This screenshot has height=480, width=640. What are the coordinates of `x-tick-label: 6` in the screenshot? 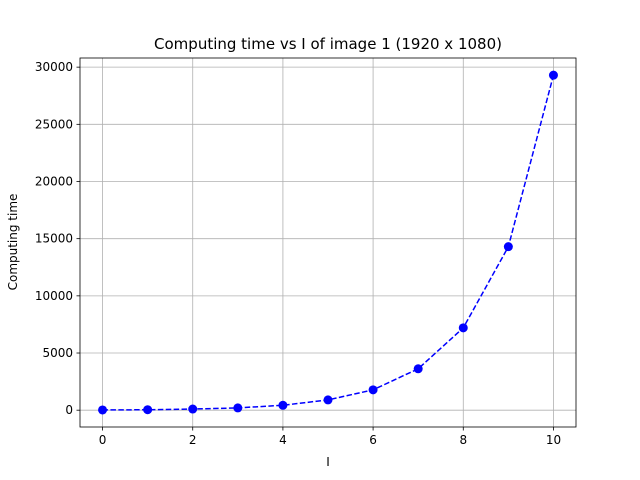 It's located at (373, 440).